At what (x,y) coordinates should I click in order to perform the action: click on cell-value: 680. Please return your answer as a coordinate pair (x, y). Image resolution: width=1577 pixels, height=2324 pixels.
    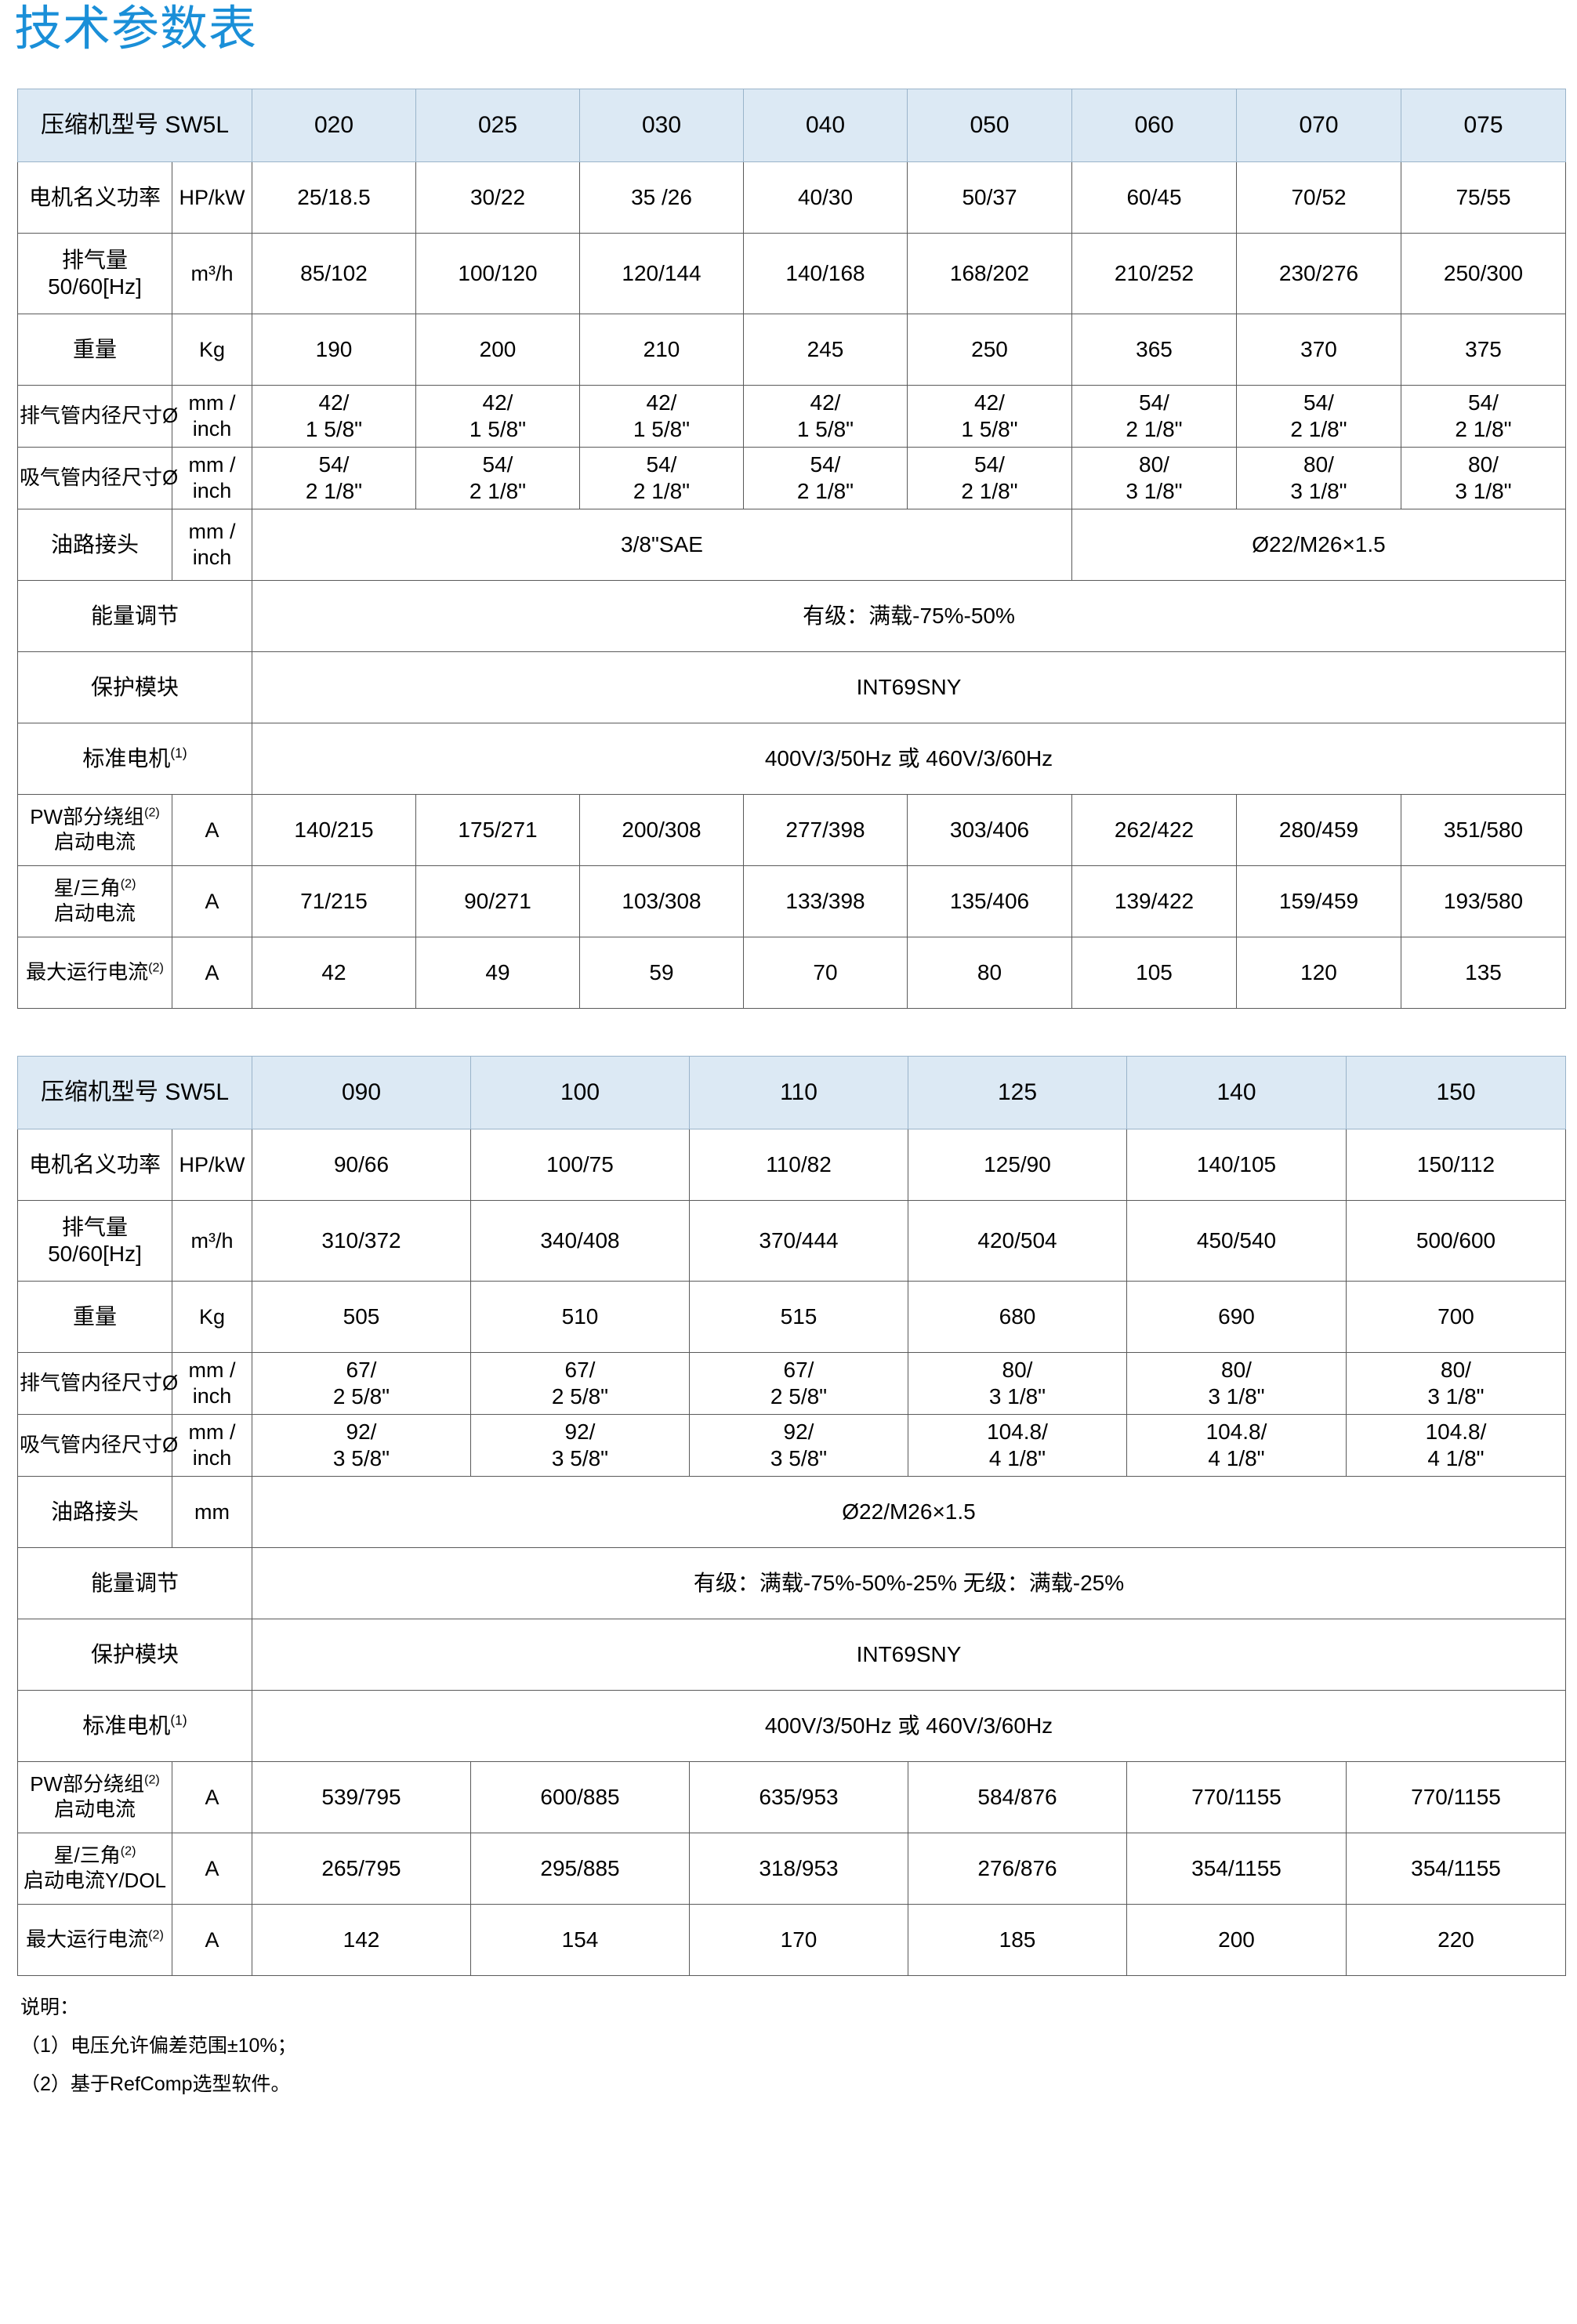
    Looking at the image, I should click on (1017, 1317).